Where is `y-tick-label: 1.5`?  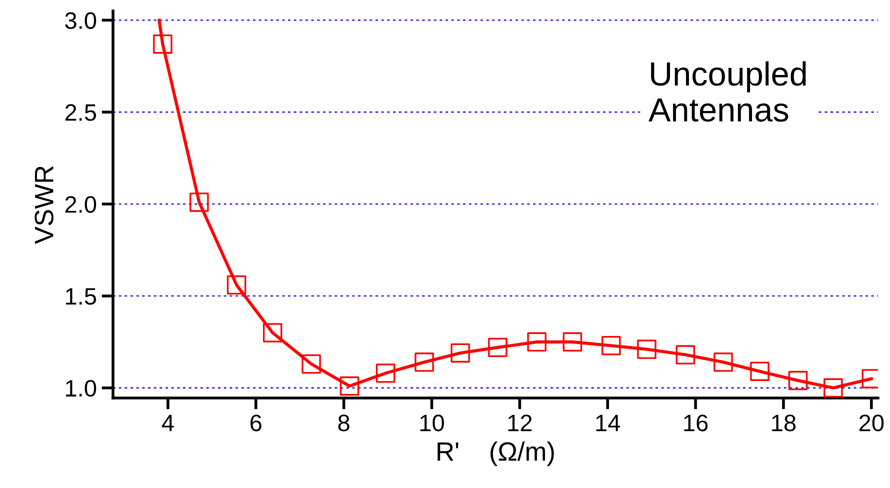
y-tick-label: 1.5 is located at coordinates (81, 296).